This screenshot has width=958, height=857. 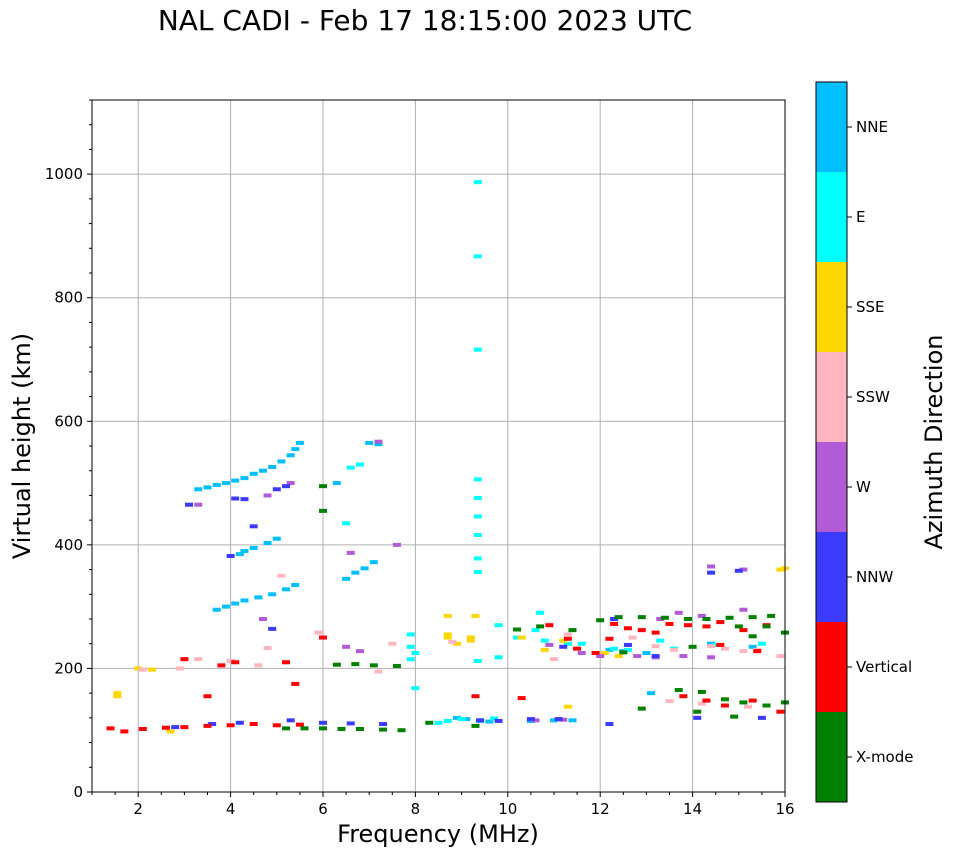 What do you see at coordinates (863, 487) in the screenshot?
I see `colorbar-tick-label: W` at bounding box center [863, 487].